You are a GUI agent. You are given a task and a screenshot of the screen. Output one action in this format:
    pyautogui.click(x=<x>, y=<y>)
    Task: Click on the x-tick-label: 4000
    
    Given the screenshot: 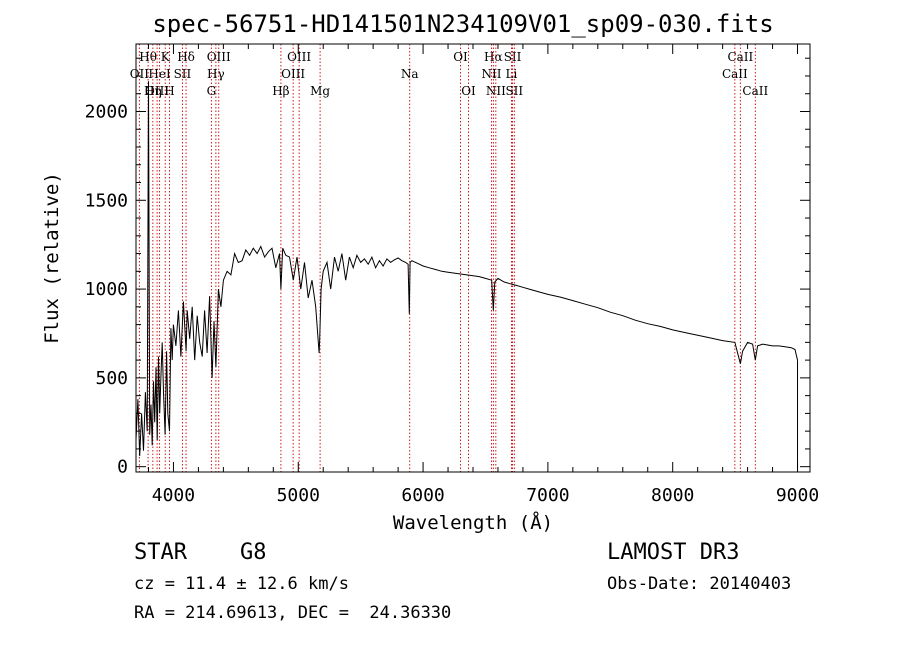 What is the action you would take?
    pyautogui.click(x=173, y=495)
    